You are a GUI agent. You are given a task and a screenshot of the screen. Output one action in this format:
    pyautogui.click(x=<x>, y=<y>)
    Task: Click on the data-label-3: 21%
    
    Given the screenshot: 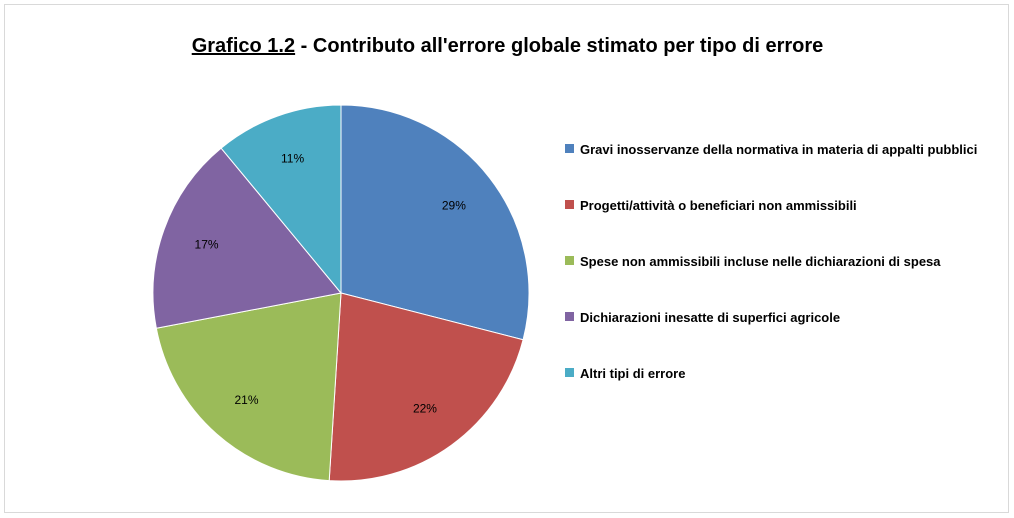 What is the action you would take?
    pyautogui.click(x=246, y=400)
    